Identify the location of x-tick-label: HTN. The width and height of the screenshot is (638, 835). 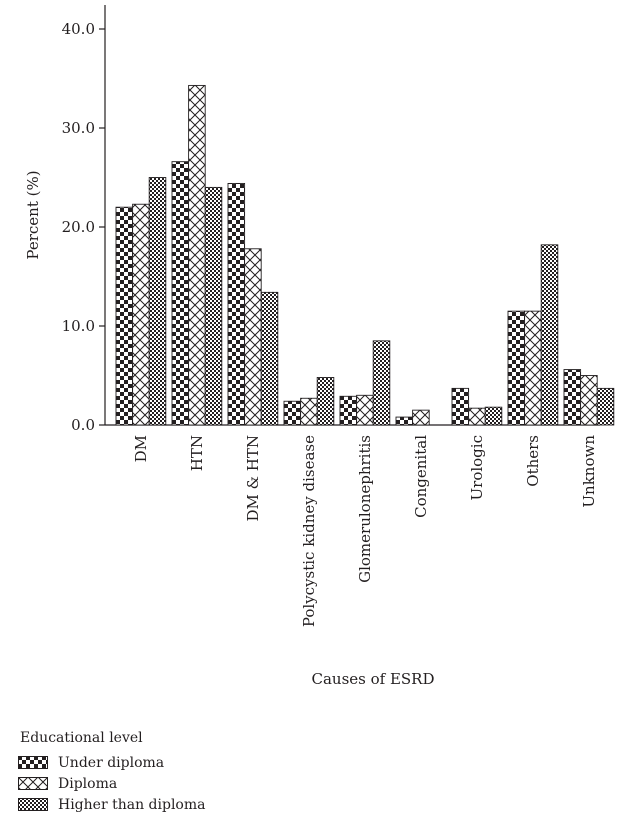
(197, 453).